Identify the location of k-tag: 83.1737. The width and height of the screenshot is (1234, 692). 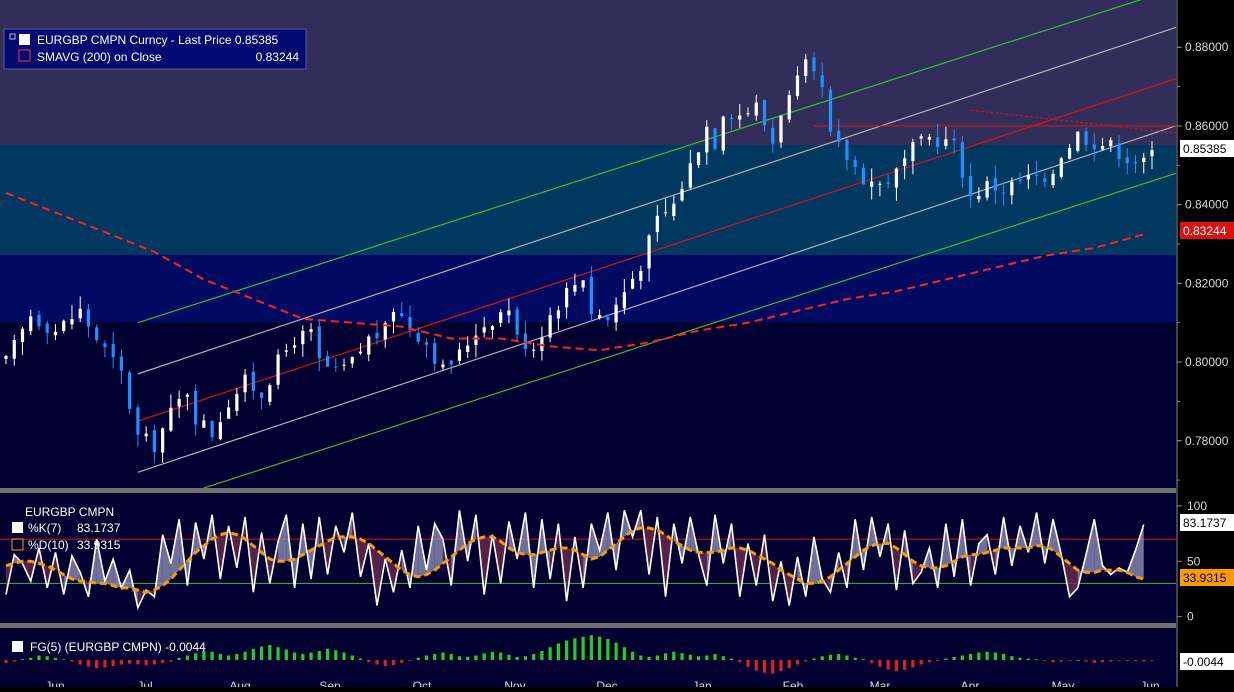
(1205, 523).